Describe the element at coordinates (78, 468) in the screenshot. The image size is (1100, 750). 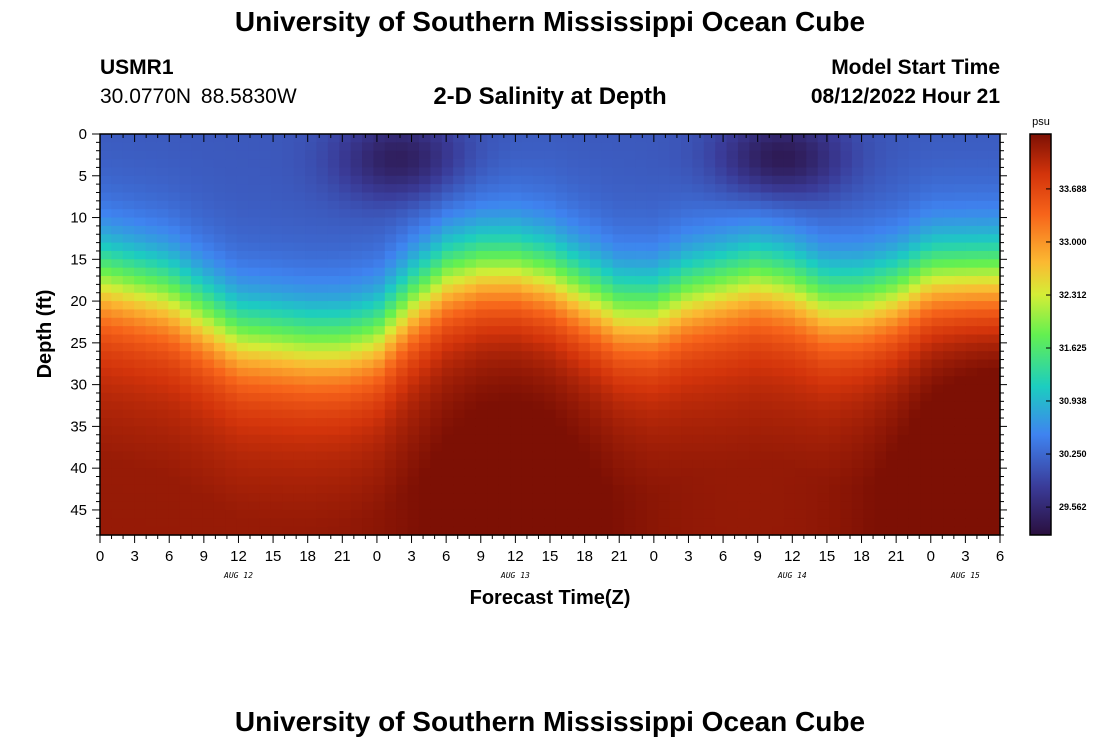
I see `y-tick-label: 40` at that location.